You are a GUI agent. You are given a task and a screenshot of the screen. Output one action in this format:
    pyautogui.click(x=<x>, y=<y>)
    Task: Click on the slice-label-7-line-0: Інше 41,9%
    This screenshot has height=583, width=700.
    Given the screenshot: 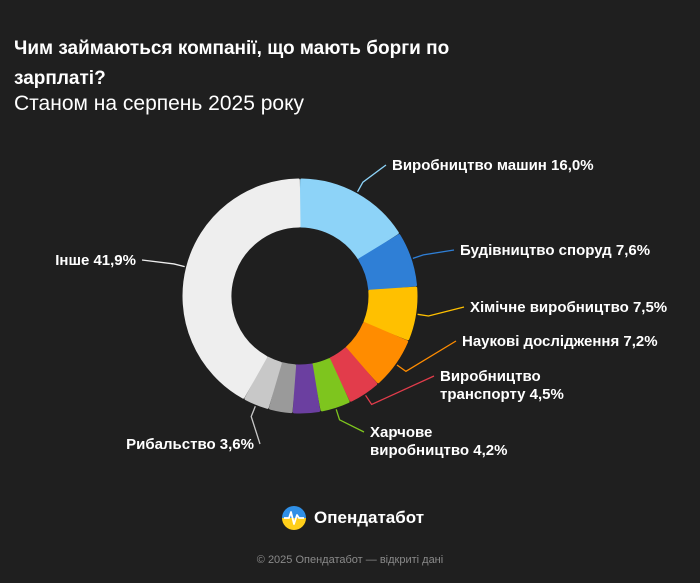 What is the action you would take?
    pyautogui.click(x=95, y=260)
    